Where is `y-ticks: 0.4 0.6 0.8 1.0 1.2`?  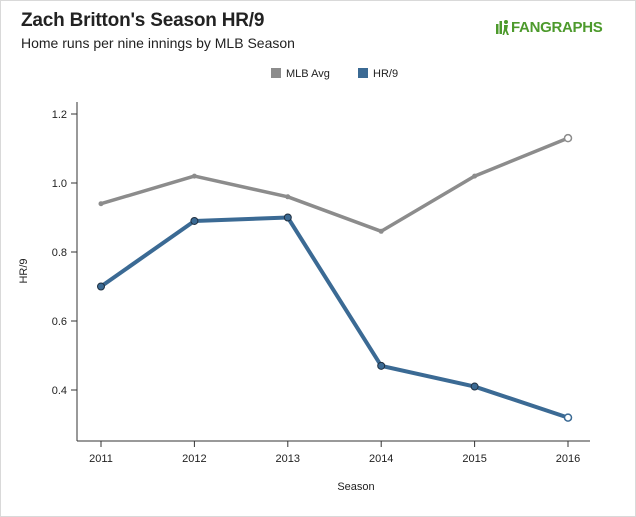
y-ticks: 0.4 0.6 0.8 1.0 1.2 is located at coordinates (64, 253).